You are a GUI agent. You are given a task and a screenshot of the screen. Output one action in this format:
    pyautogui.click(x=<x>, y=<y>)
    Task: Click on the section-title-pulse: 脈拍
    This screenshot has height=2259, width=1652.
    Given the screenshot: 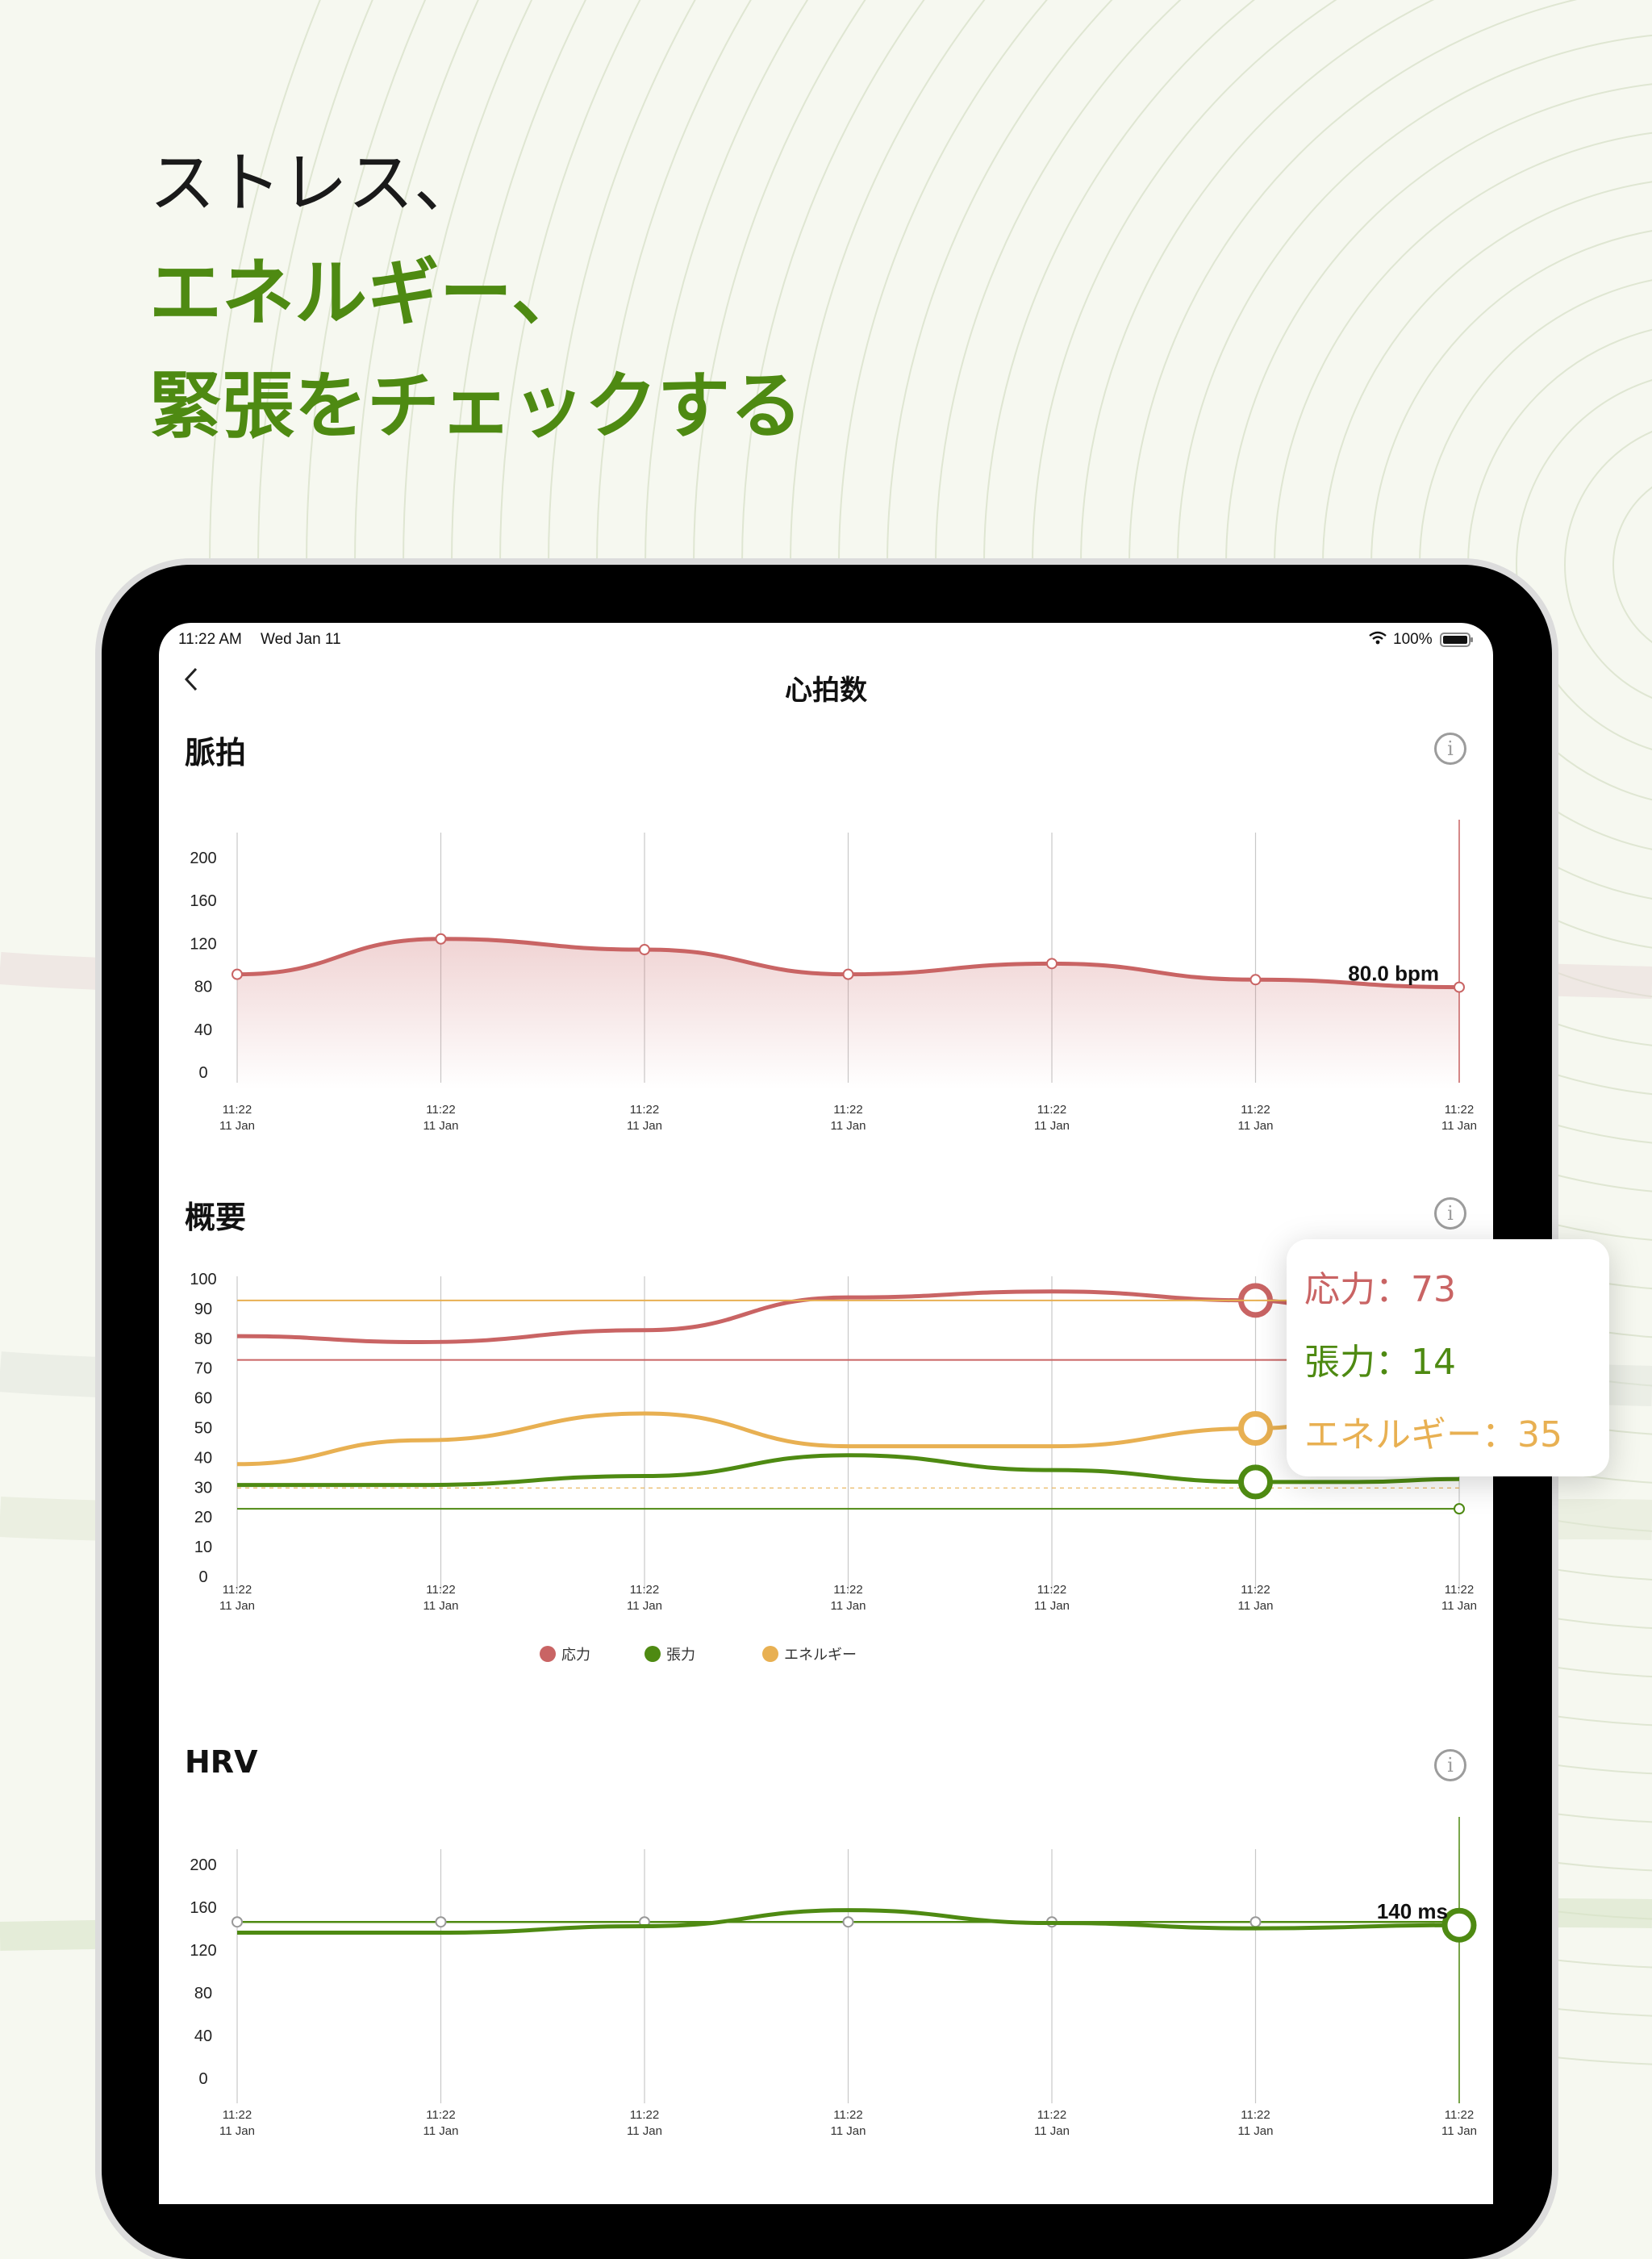 What is the action you would take?
    pyautogui.click(x=216, y=753)
    